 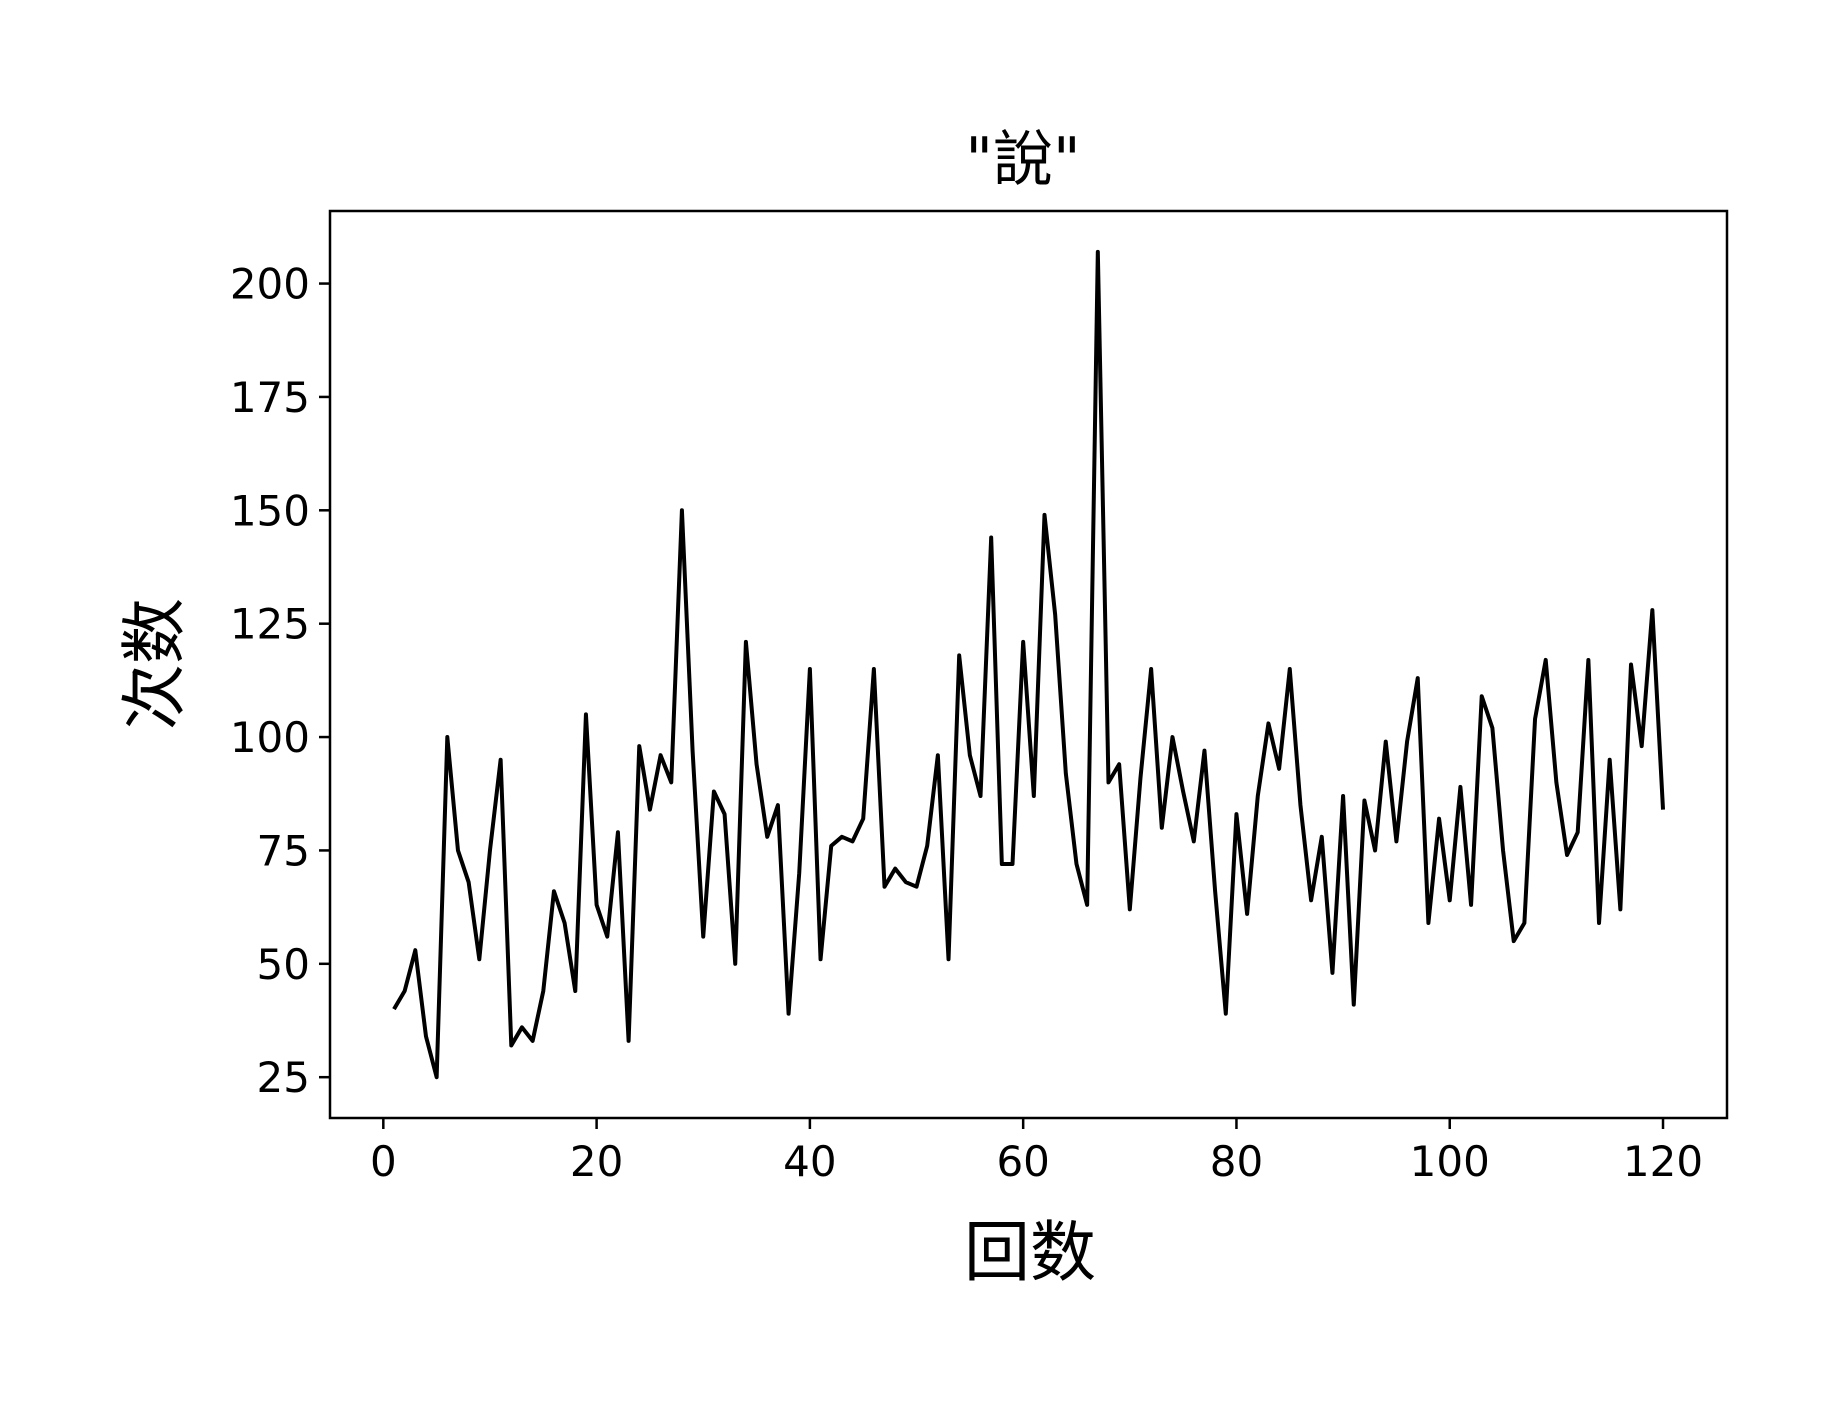 What do you see at coordinates (1022, 160) in the screenshot?
I see `chart-title: "說"` at bounding box center [1022, 160].